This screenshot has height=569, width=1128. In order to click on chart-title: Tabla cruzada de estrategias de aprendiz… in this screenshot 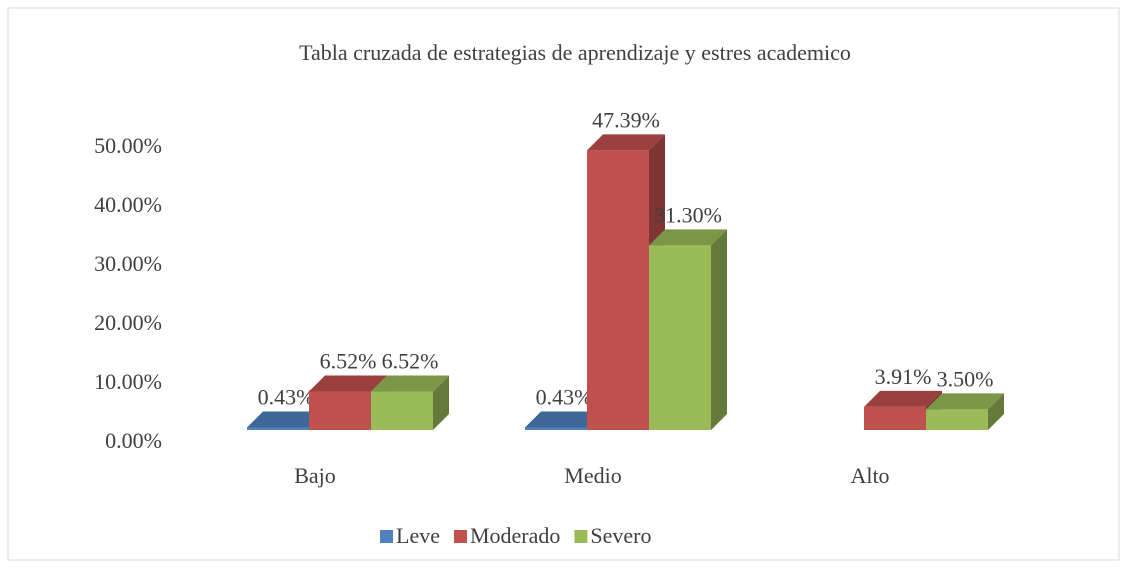, I will do `click(575, 52)`.